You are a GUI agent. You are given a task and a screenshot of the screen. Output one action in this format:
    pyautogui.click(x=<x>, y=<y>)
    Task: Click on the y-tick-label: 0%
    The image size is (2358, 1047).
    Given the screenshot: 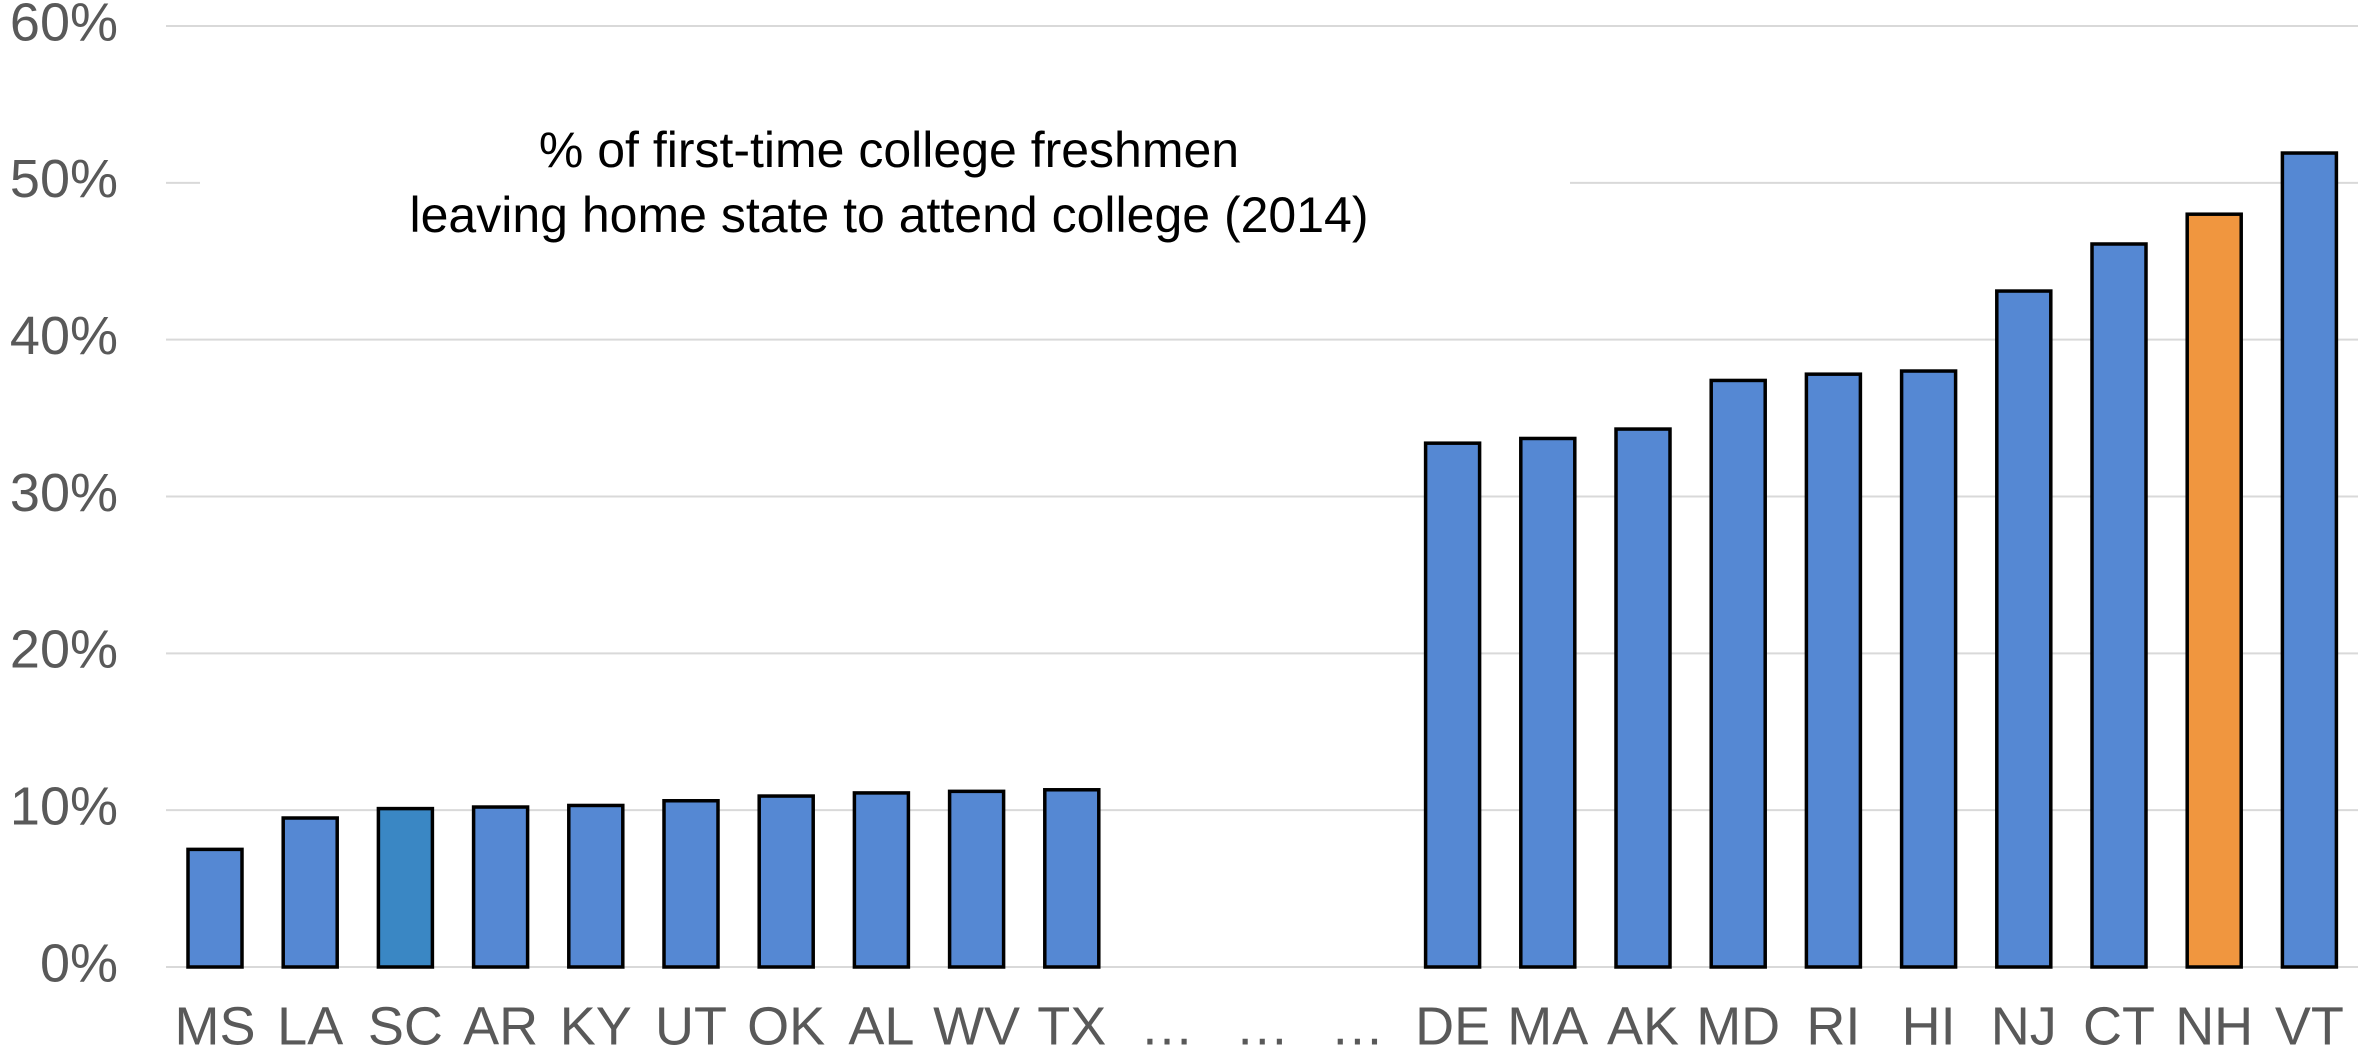 What is the action you would take?
    pyautogui.click(x=79, y=963)
    